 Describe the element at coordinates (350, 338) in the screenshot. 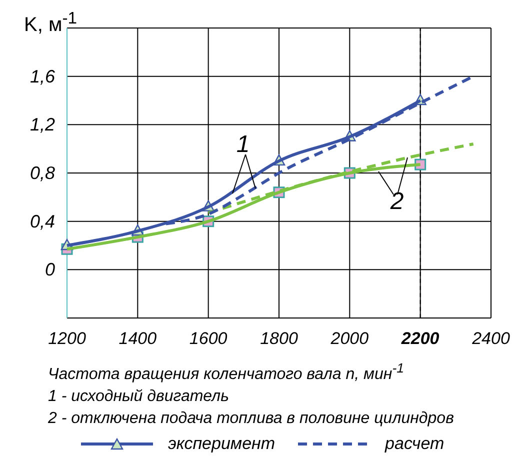

I see `x-tick-label: 2000` at that location.